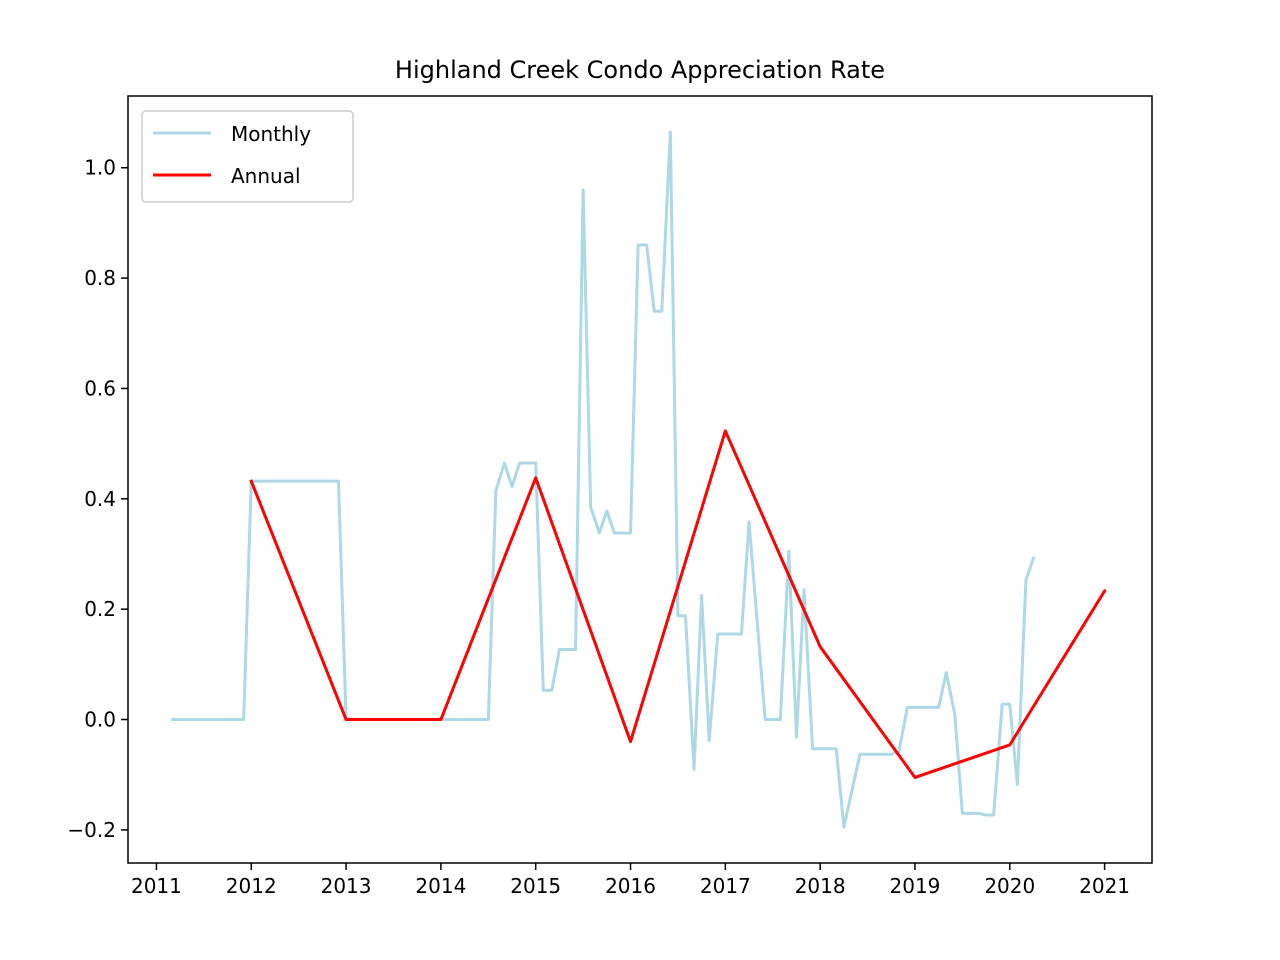 This screenshot has width=1280, height=960. Describe the element at coordinates (156, 886) in the screenshot. I see `x-tick-label: 2011` at that location.